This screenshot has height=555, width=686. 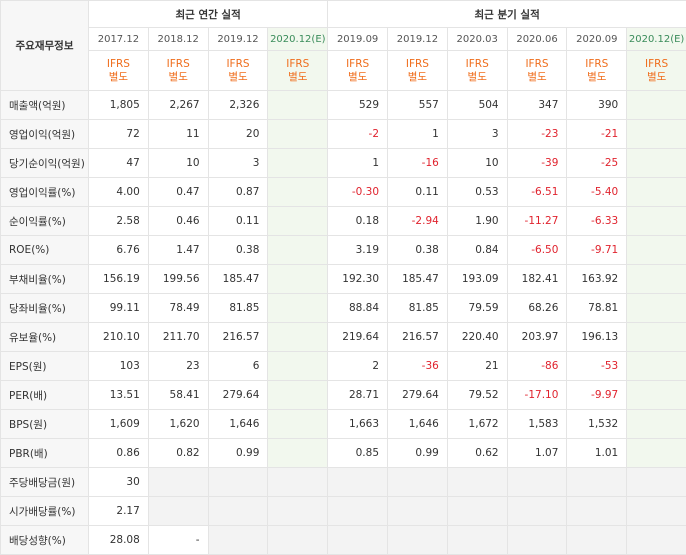 What do you see at coordinates (178, 395) in the screenshot?
I see `value-cell: 58.41` at bounding box center [178, 395].